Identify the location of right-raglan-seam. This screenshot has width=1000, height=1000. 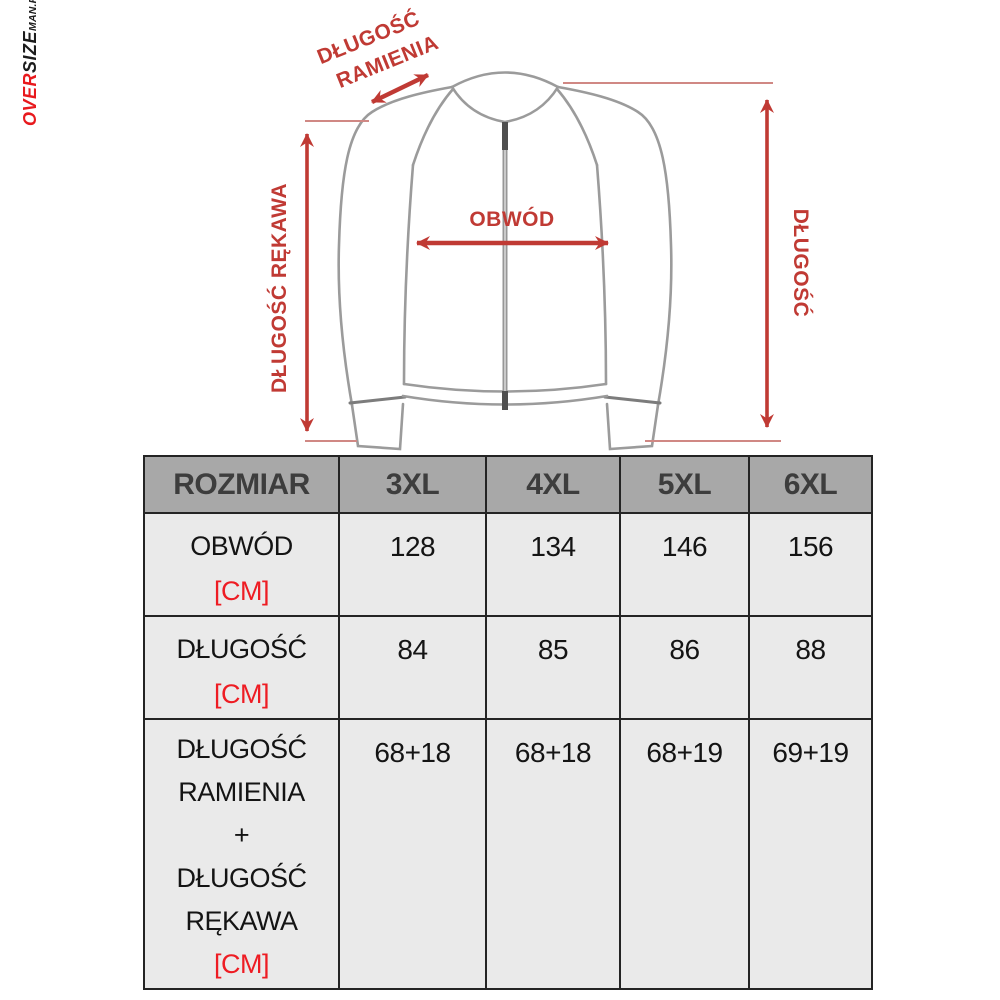
(577, 127).